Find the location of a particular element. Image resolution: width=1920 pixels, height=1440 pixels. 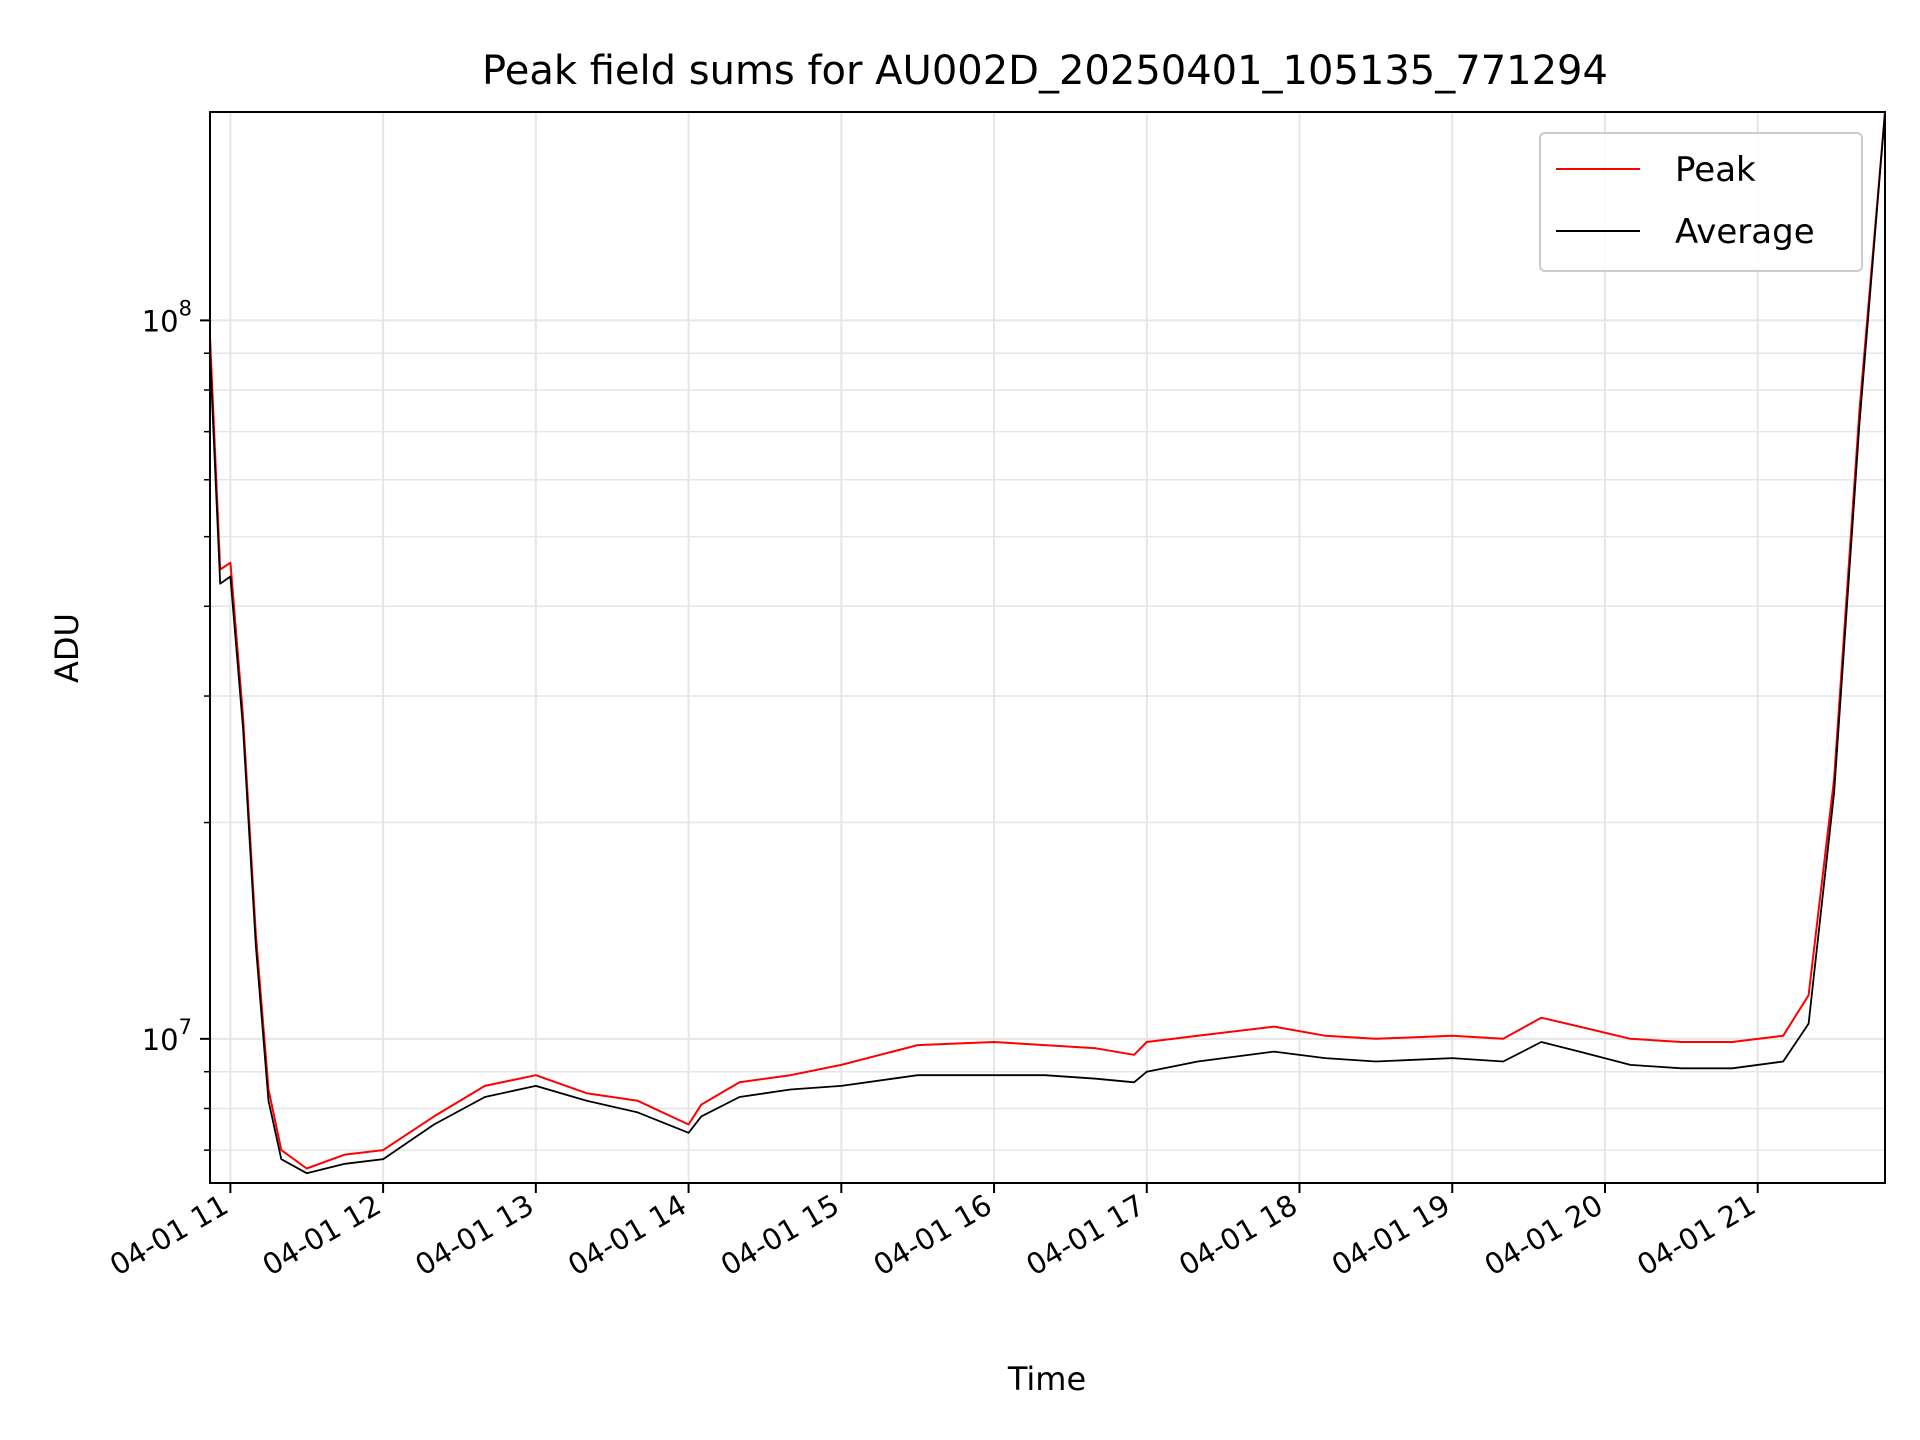

legend-label-peak: Peak is located at coordinates (1715, 170).